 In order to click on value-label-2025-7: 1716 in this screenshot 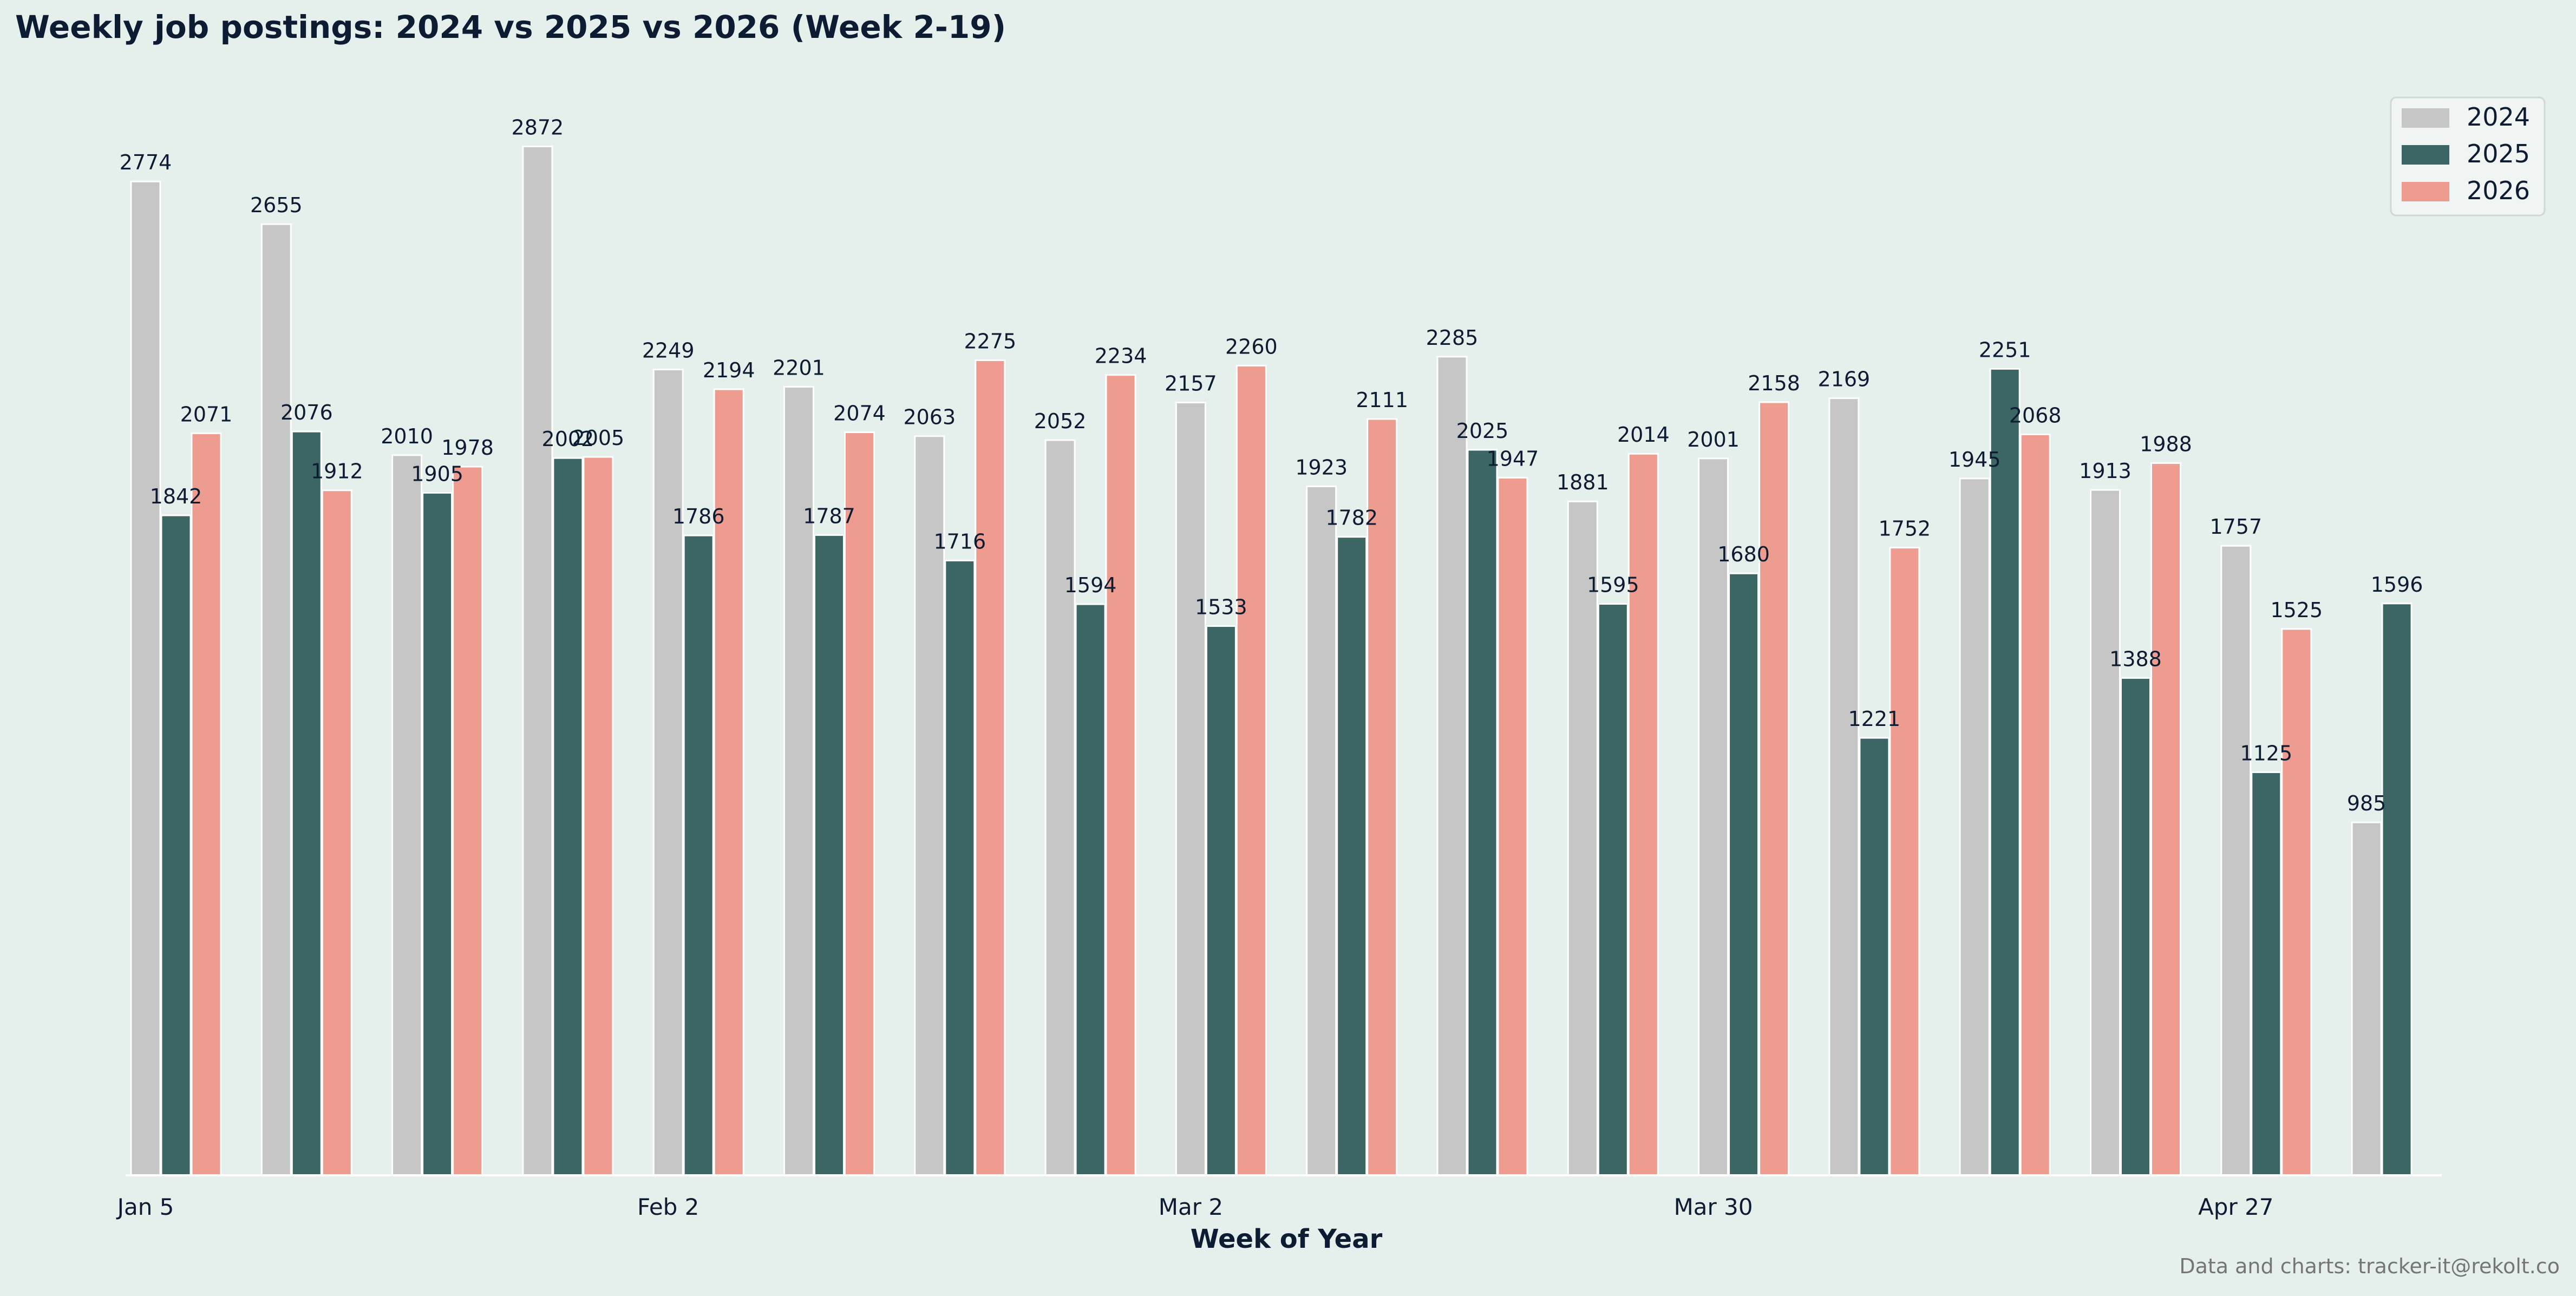, I will do `click(959, 541)`.